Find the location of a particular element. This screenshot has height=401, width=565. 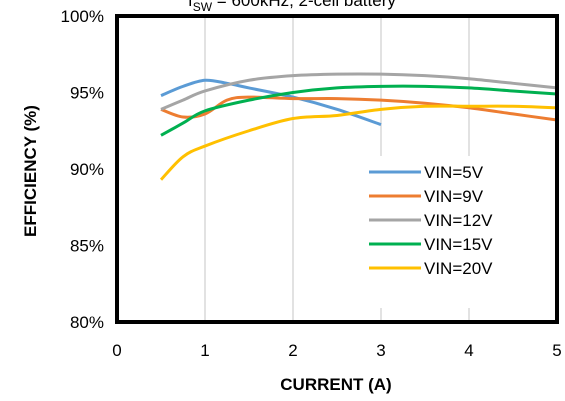

series-line-vin-5v is located at coordinates (271, 102).